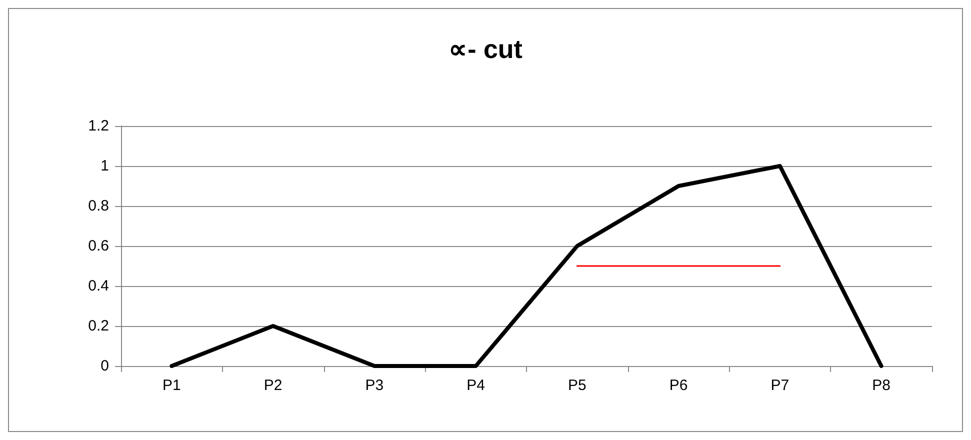  I want to click on x-tick-label: P2, so click(273, 385).